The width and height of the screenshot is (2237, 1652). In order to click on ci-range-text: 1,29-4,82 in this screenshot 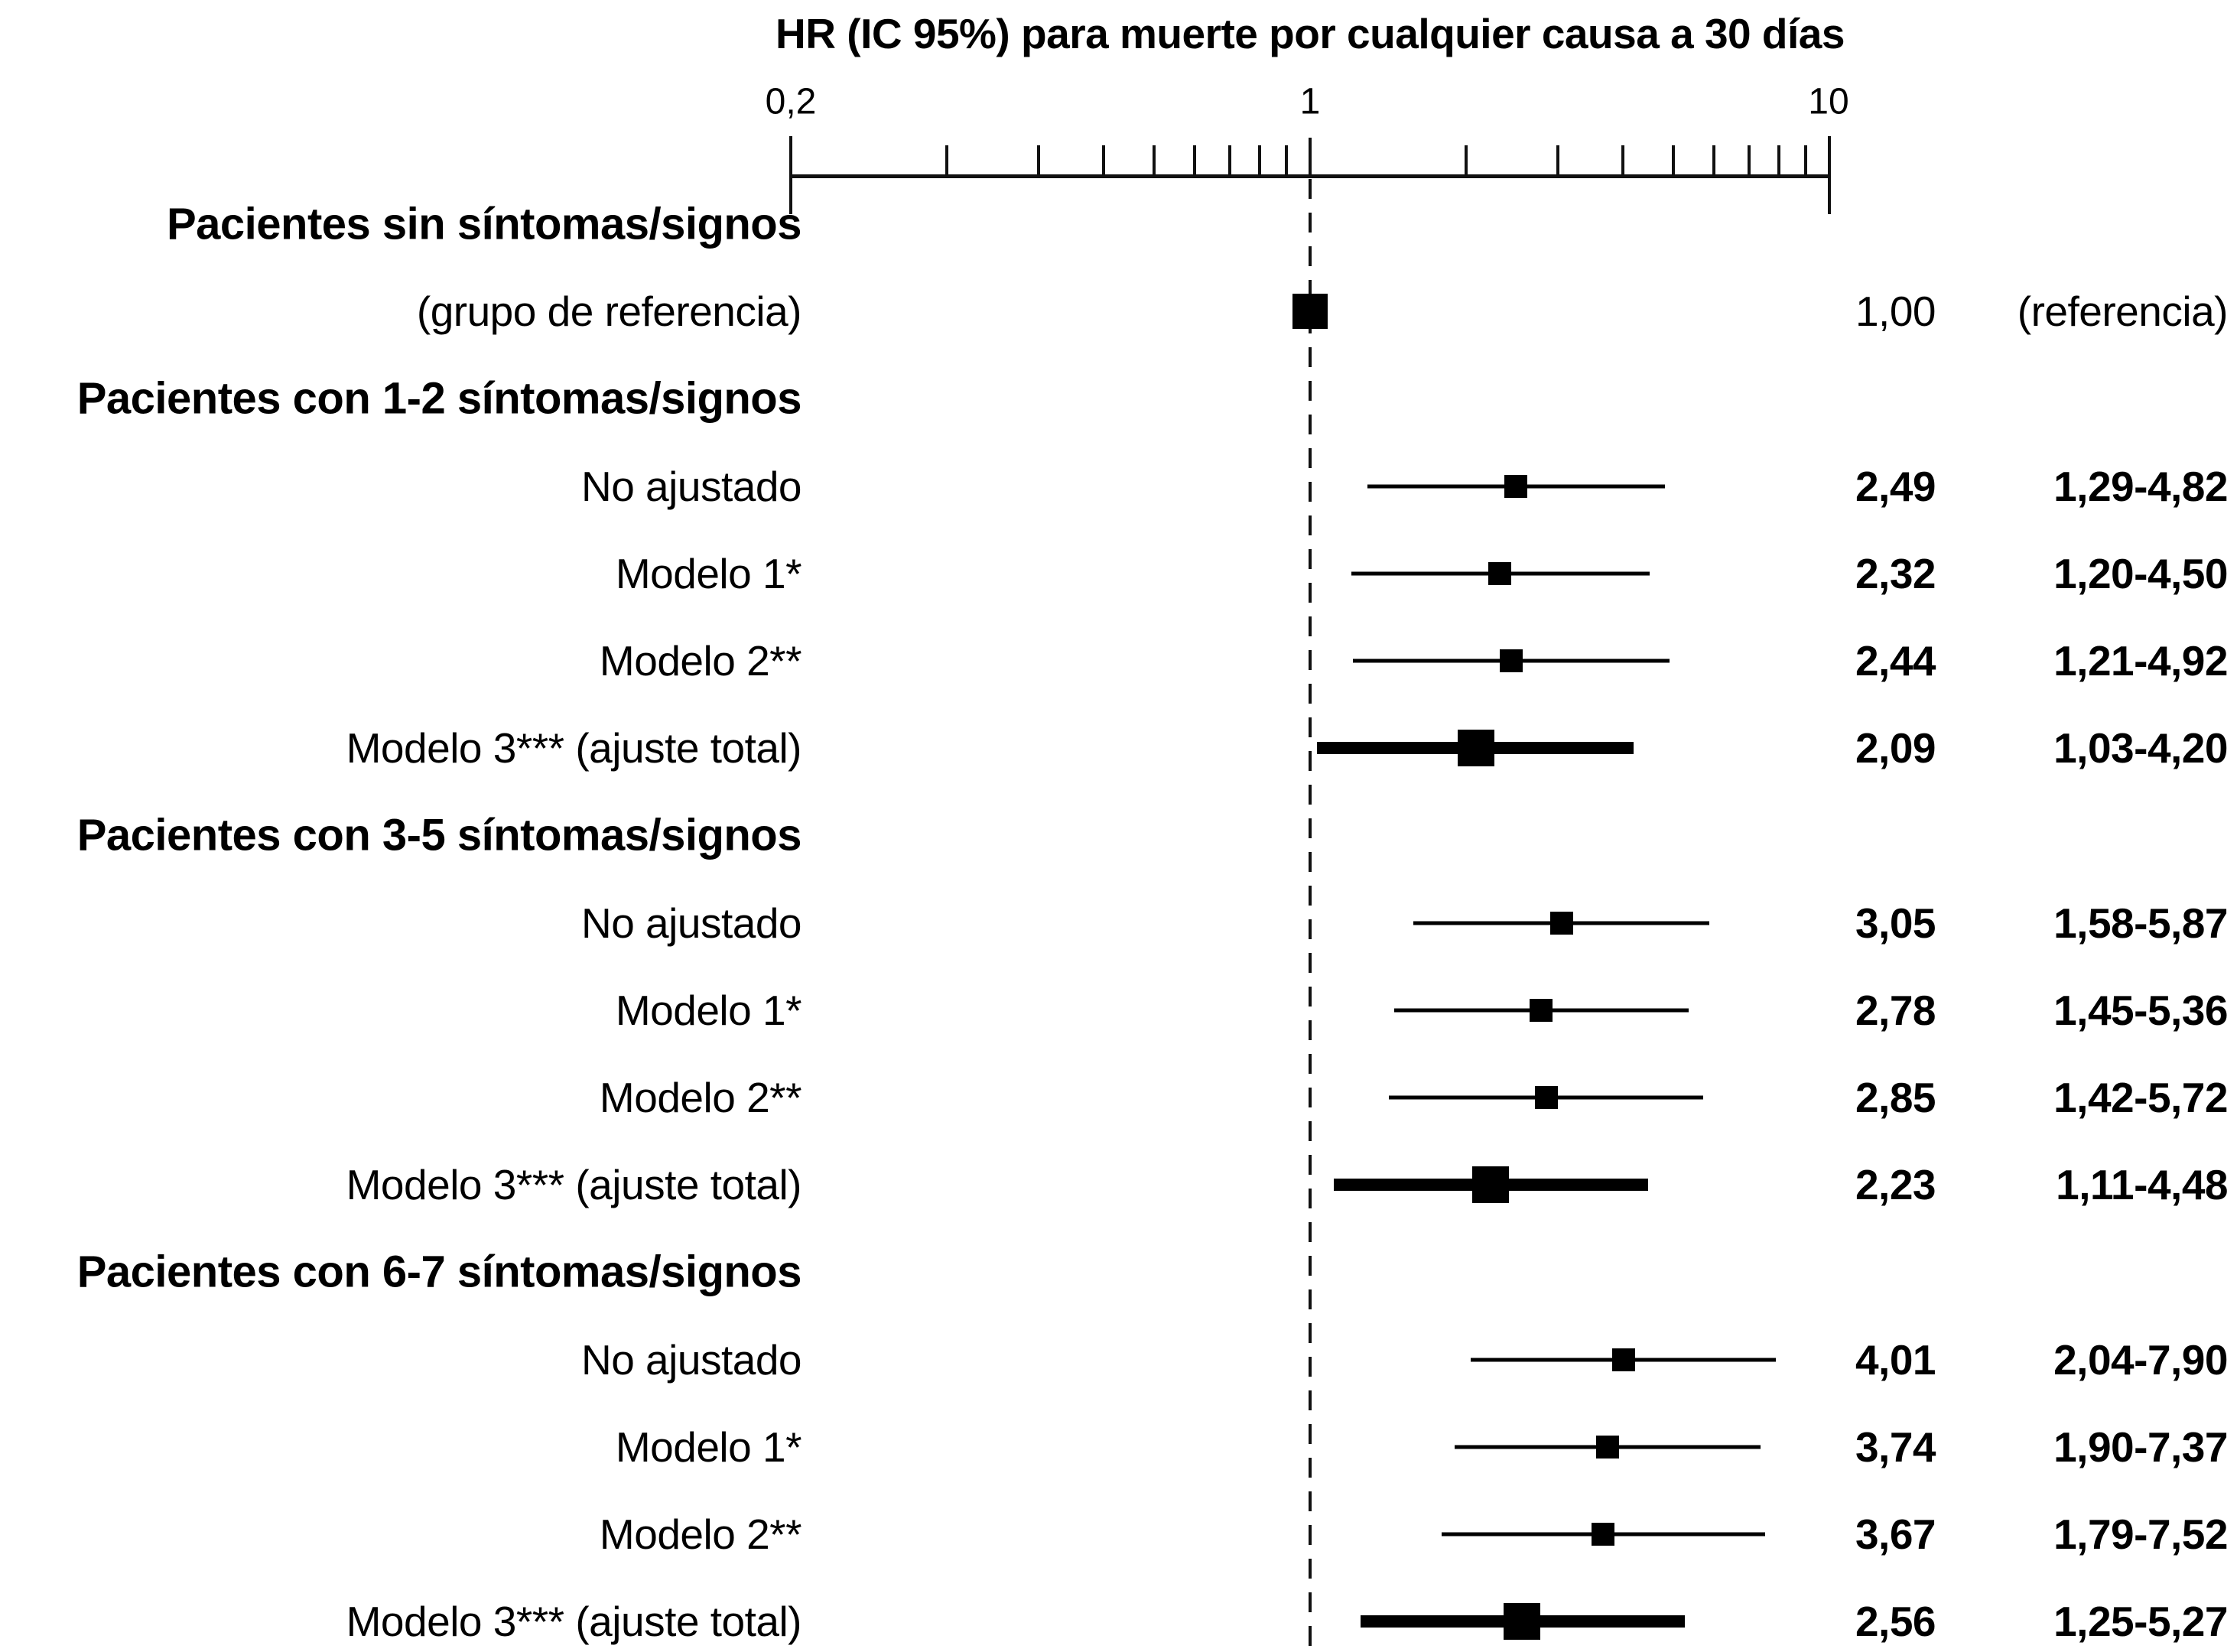, I will do `click(2140, 486)`.